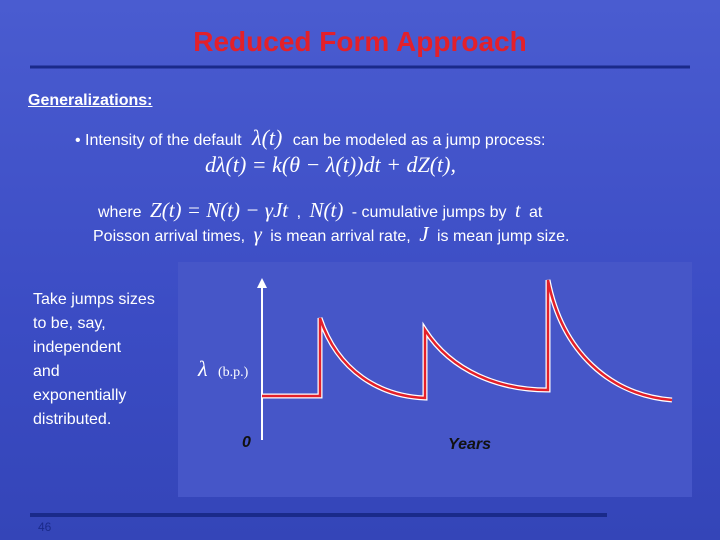 This screenshot has width=720, height=540. Describe the element at coordinates (203, 368) in the screenshot. I see `symbol: λ` at that location.